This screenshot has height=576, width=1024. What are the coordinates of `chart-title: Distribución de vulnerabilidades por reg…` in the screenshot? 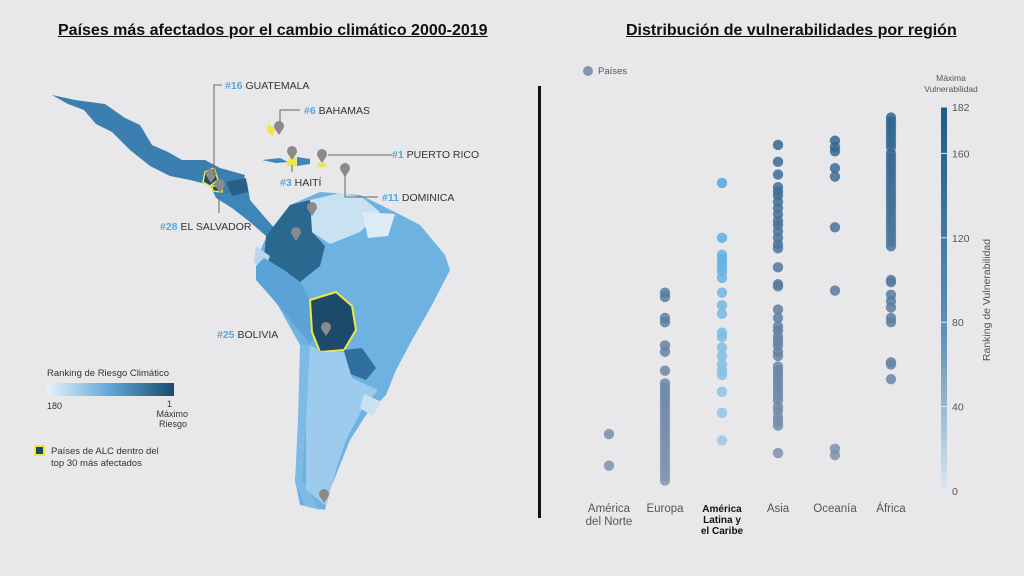 It's located at (791, 30).